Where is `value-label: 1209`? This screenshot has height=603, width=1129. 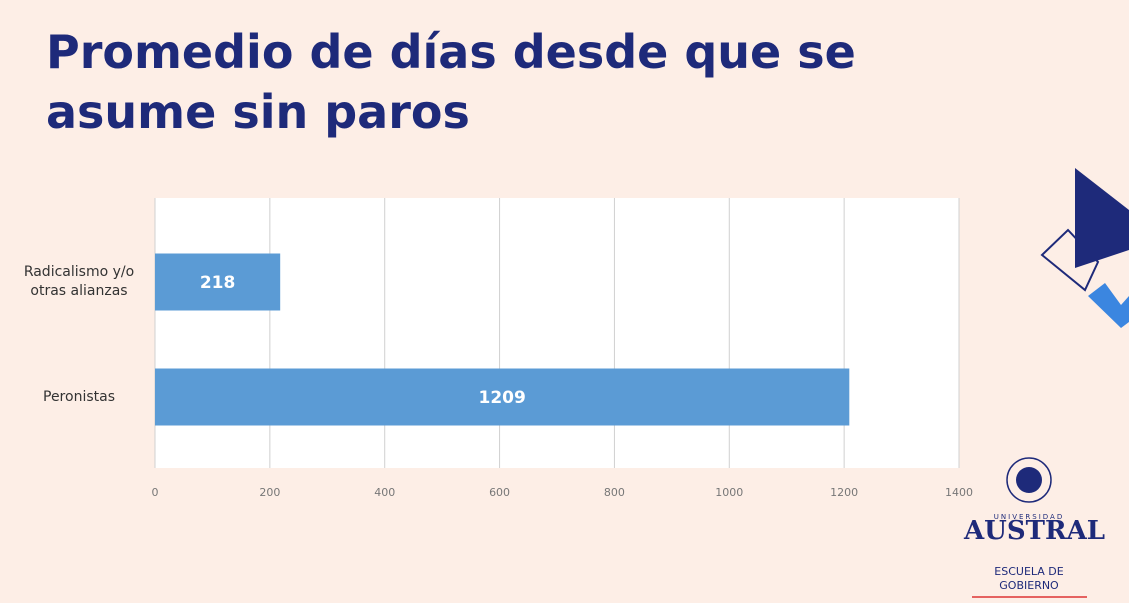
value-label: 1209 is located at coordinates (501, 398).